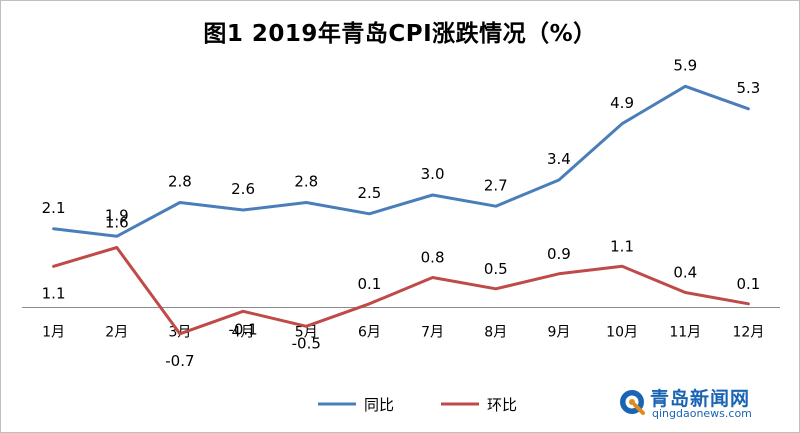 The width and height of the screenshot is (800, 433). I want to click on x-tick-label: 7月, so click(432, 333).